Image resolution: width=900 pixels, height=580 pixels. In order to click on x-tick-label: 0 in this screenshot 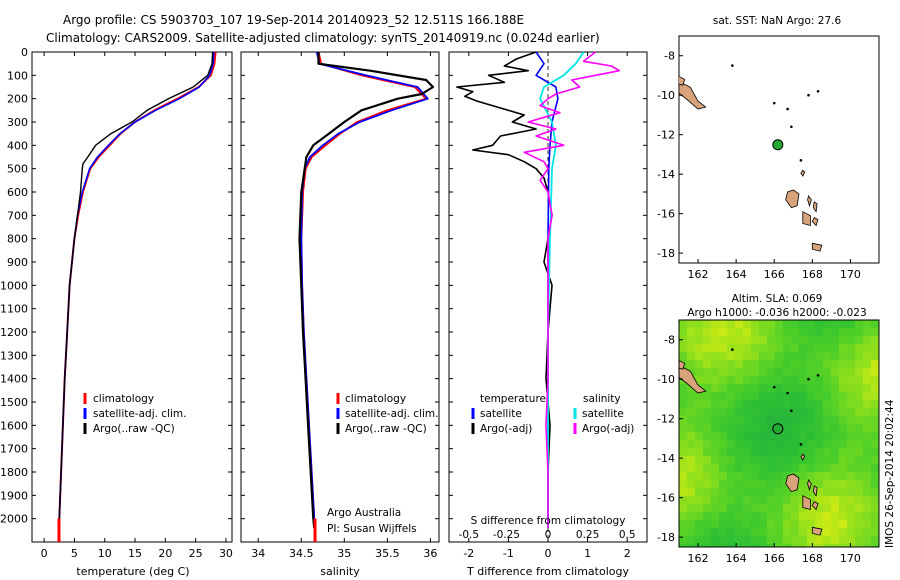, I will do `click(44, 553)`.